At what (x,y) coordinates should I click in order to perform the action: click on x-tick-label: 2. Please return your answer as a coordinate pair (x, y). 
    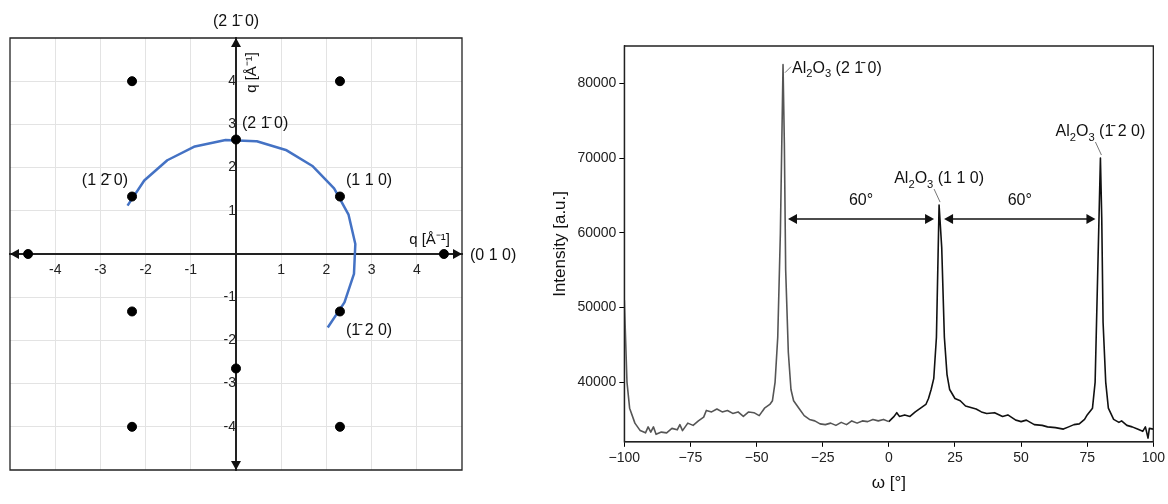
    Looking at the image, I should click on (326, 269).